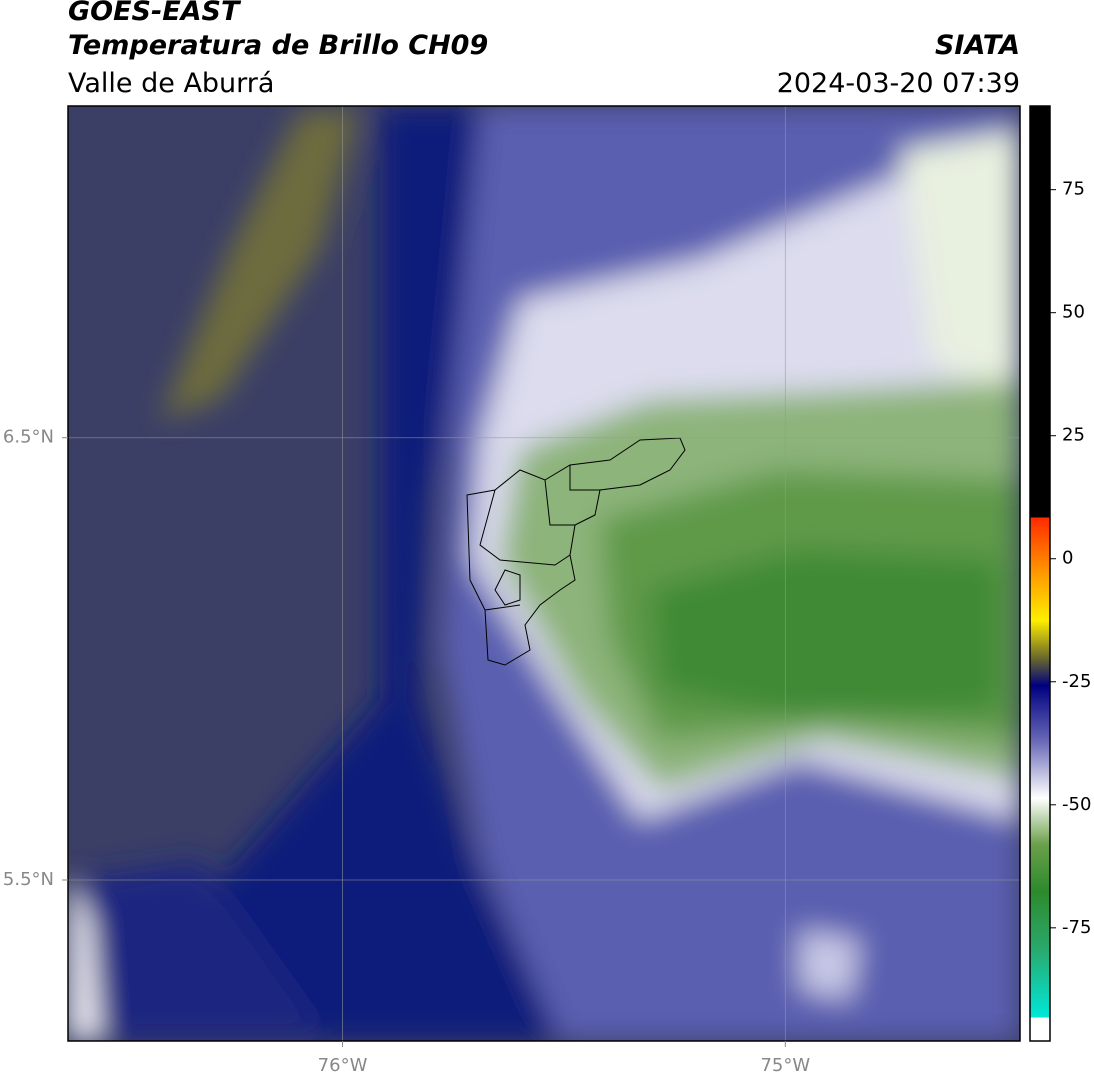  What do you see at coordinates (785, 1065) in the screenshot?
I see `x-tick-label: 75°W` at bounding box center [785, 1065].